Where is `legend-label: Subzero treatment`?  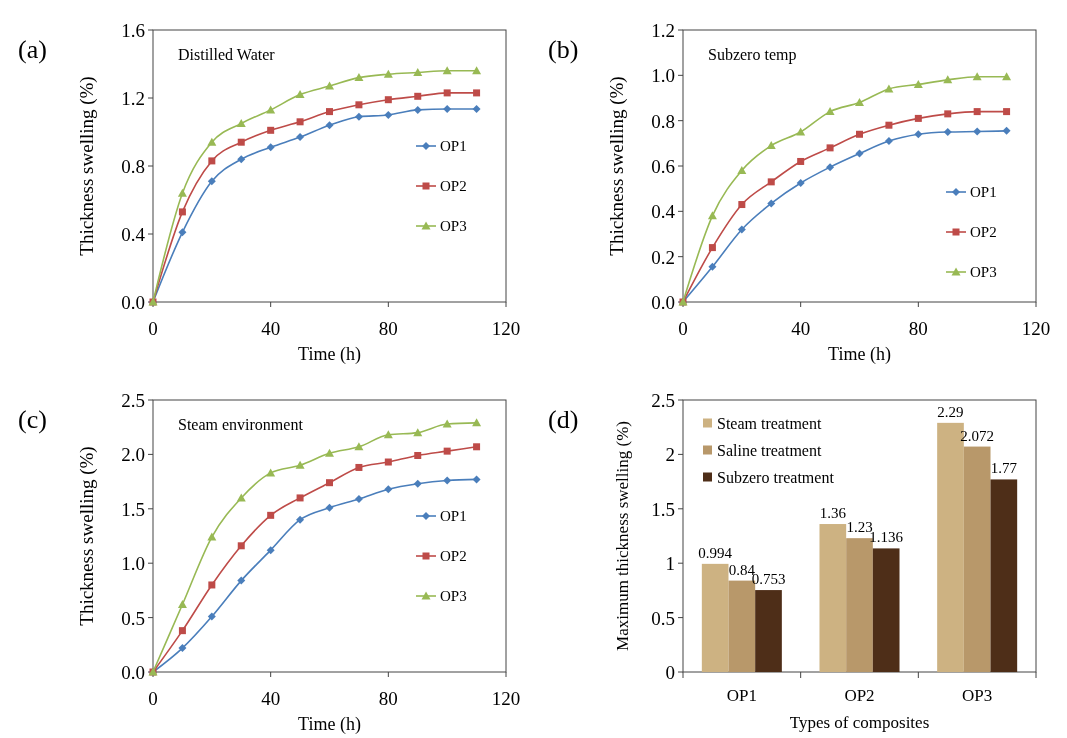 legend-label: Subzero treatment is located at coordinates (776, 477).